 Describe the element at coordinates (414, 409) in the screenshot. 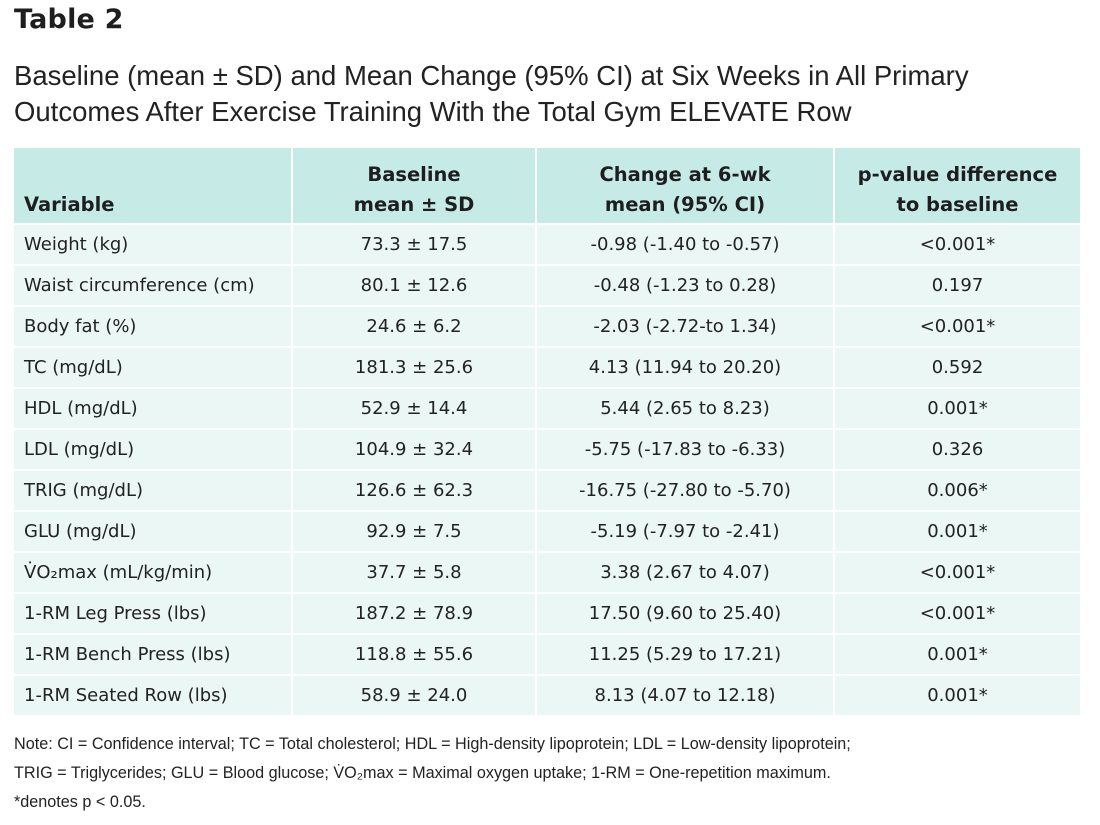

I see `cell-baseline: 52.9 ± 14.4` at that location.